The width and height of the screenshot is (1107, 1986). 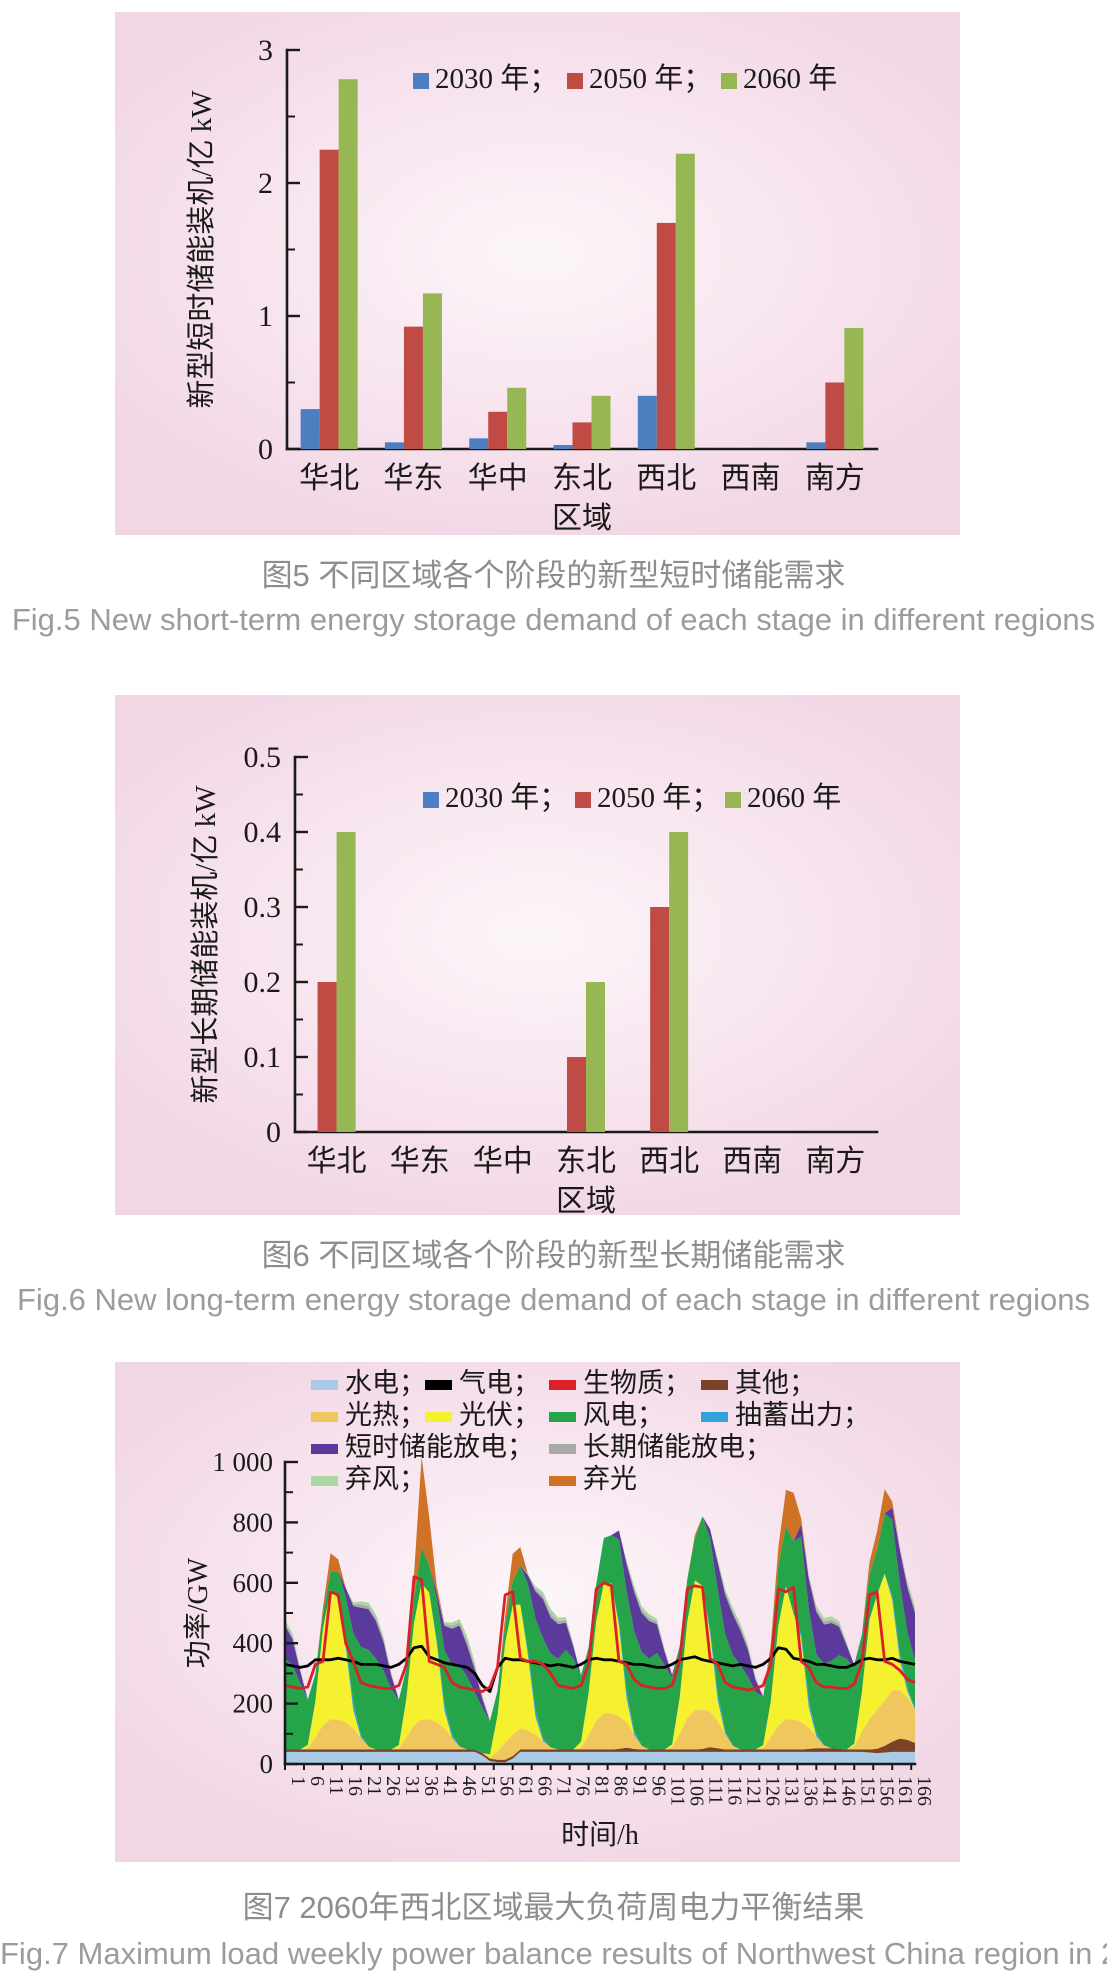 What do you see at coordinates (545, 1786) in the screenshot?
I see `x-tick-label: 66` at bounding box center [545, 1786].